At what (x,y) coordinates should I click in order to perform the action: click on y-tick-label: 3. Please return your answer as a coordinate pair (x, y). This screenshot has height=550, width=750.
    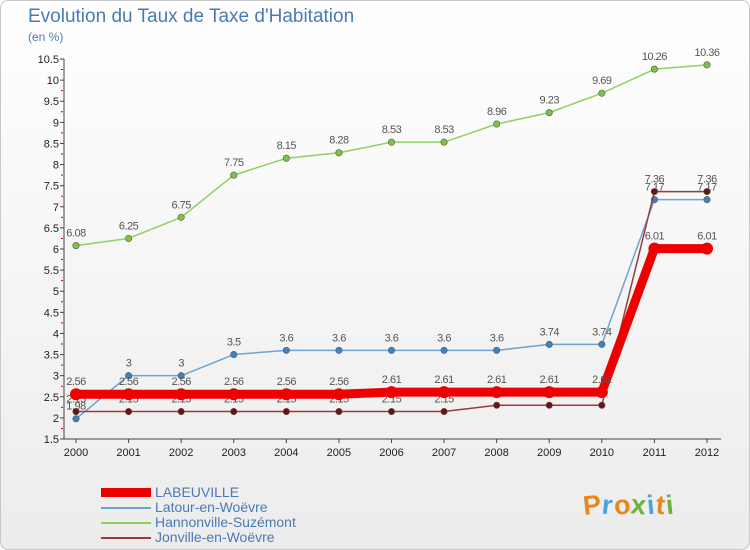
    Looking at the image, I should click on (56, 377).